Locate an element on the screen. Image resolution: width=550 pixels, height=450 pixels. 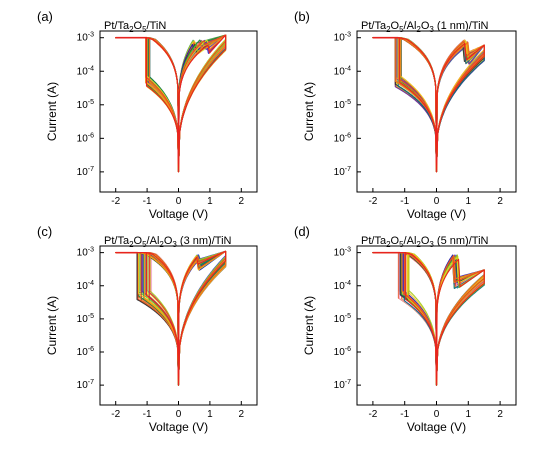
panel-letter: (d) is located at coordinates (302, 231).